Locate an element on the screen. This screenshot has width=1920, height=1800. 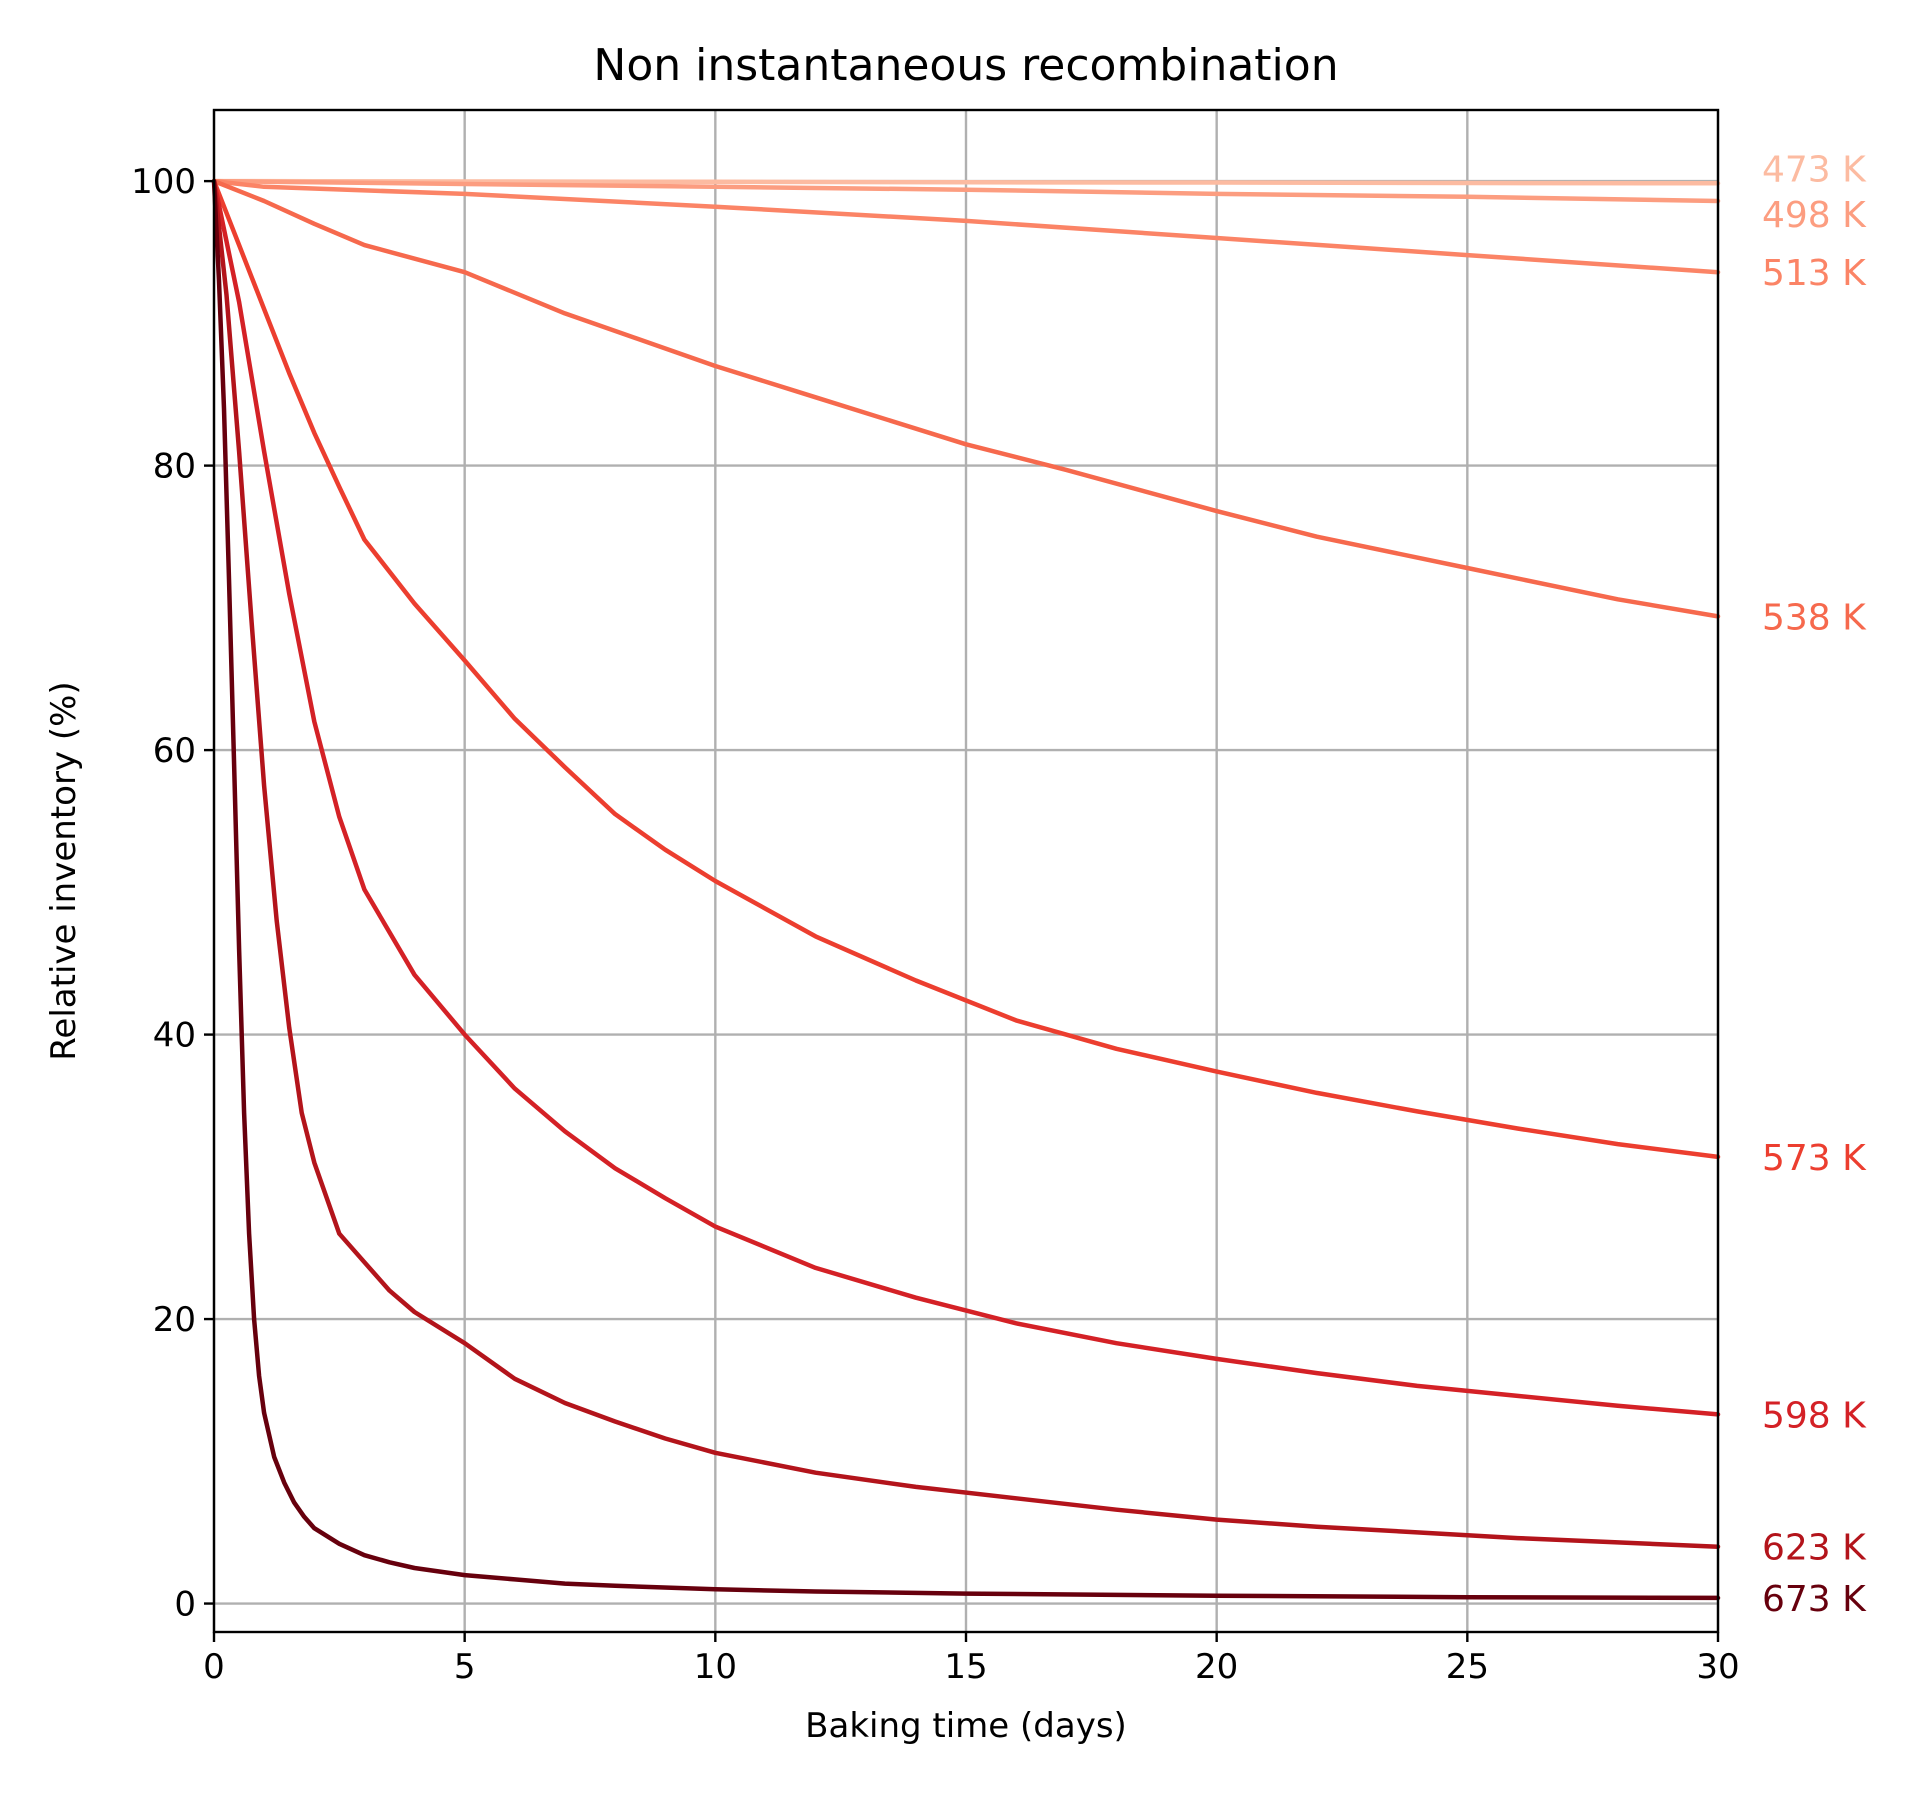
series-label: 573 K is located at coordinates (1814, 1158).